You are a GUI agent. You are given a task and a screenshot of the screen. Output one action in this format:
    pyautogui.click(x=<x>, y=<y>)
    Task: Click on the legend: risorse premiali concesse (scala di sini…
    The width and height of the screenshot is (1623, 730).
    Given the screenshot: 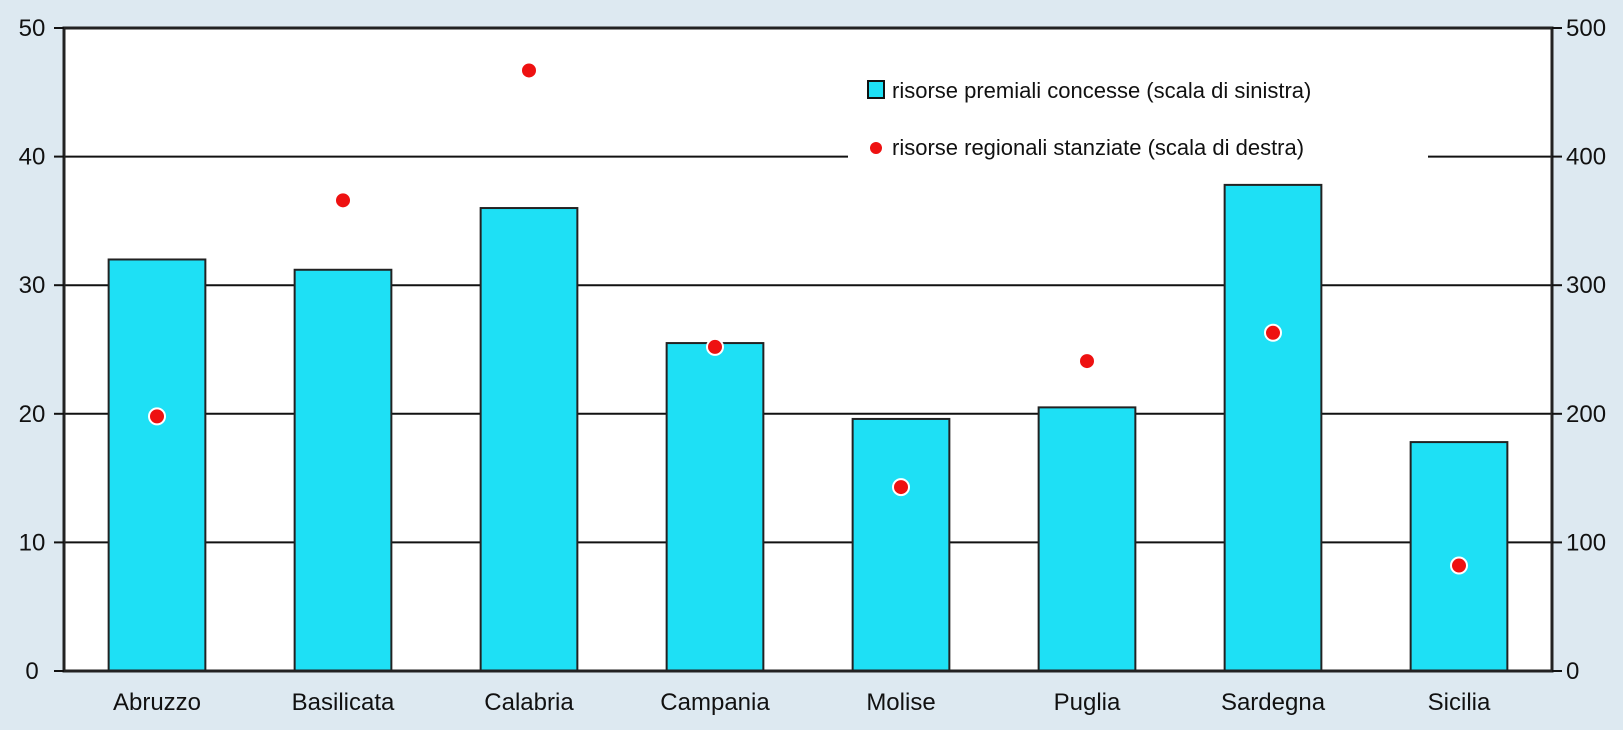 What is the action you would take?
    pyautogui.click(x=1138, y=116)
    